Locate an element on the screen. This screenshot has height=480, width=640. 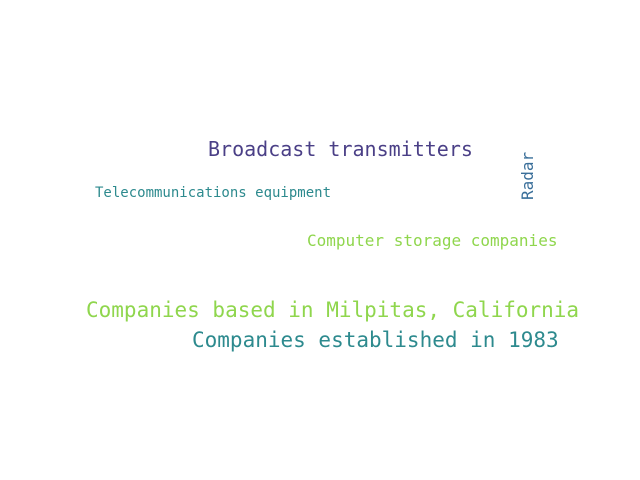
word-companies-established-1983: Companies established in 1983 is located at coordinates (375, 340).